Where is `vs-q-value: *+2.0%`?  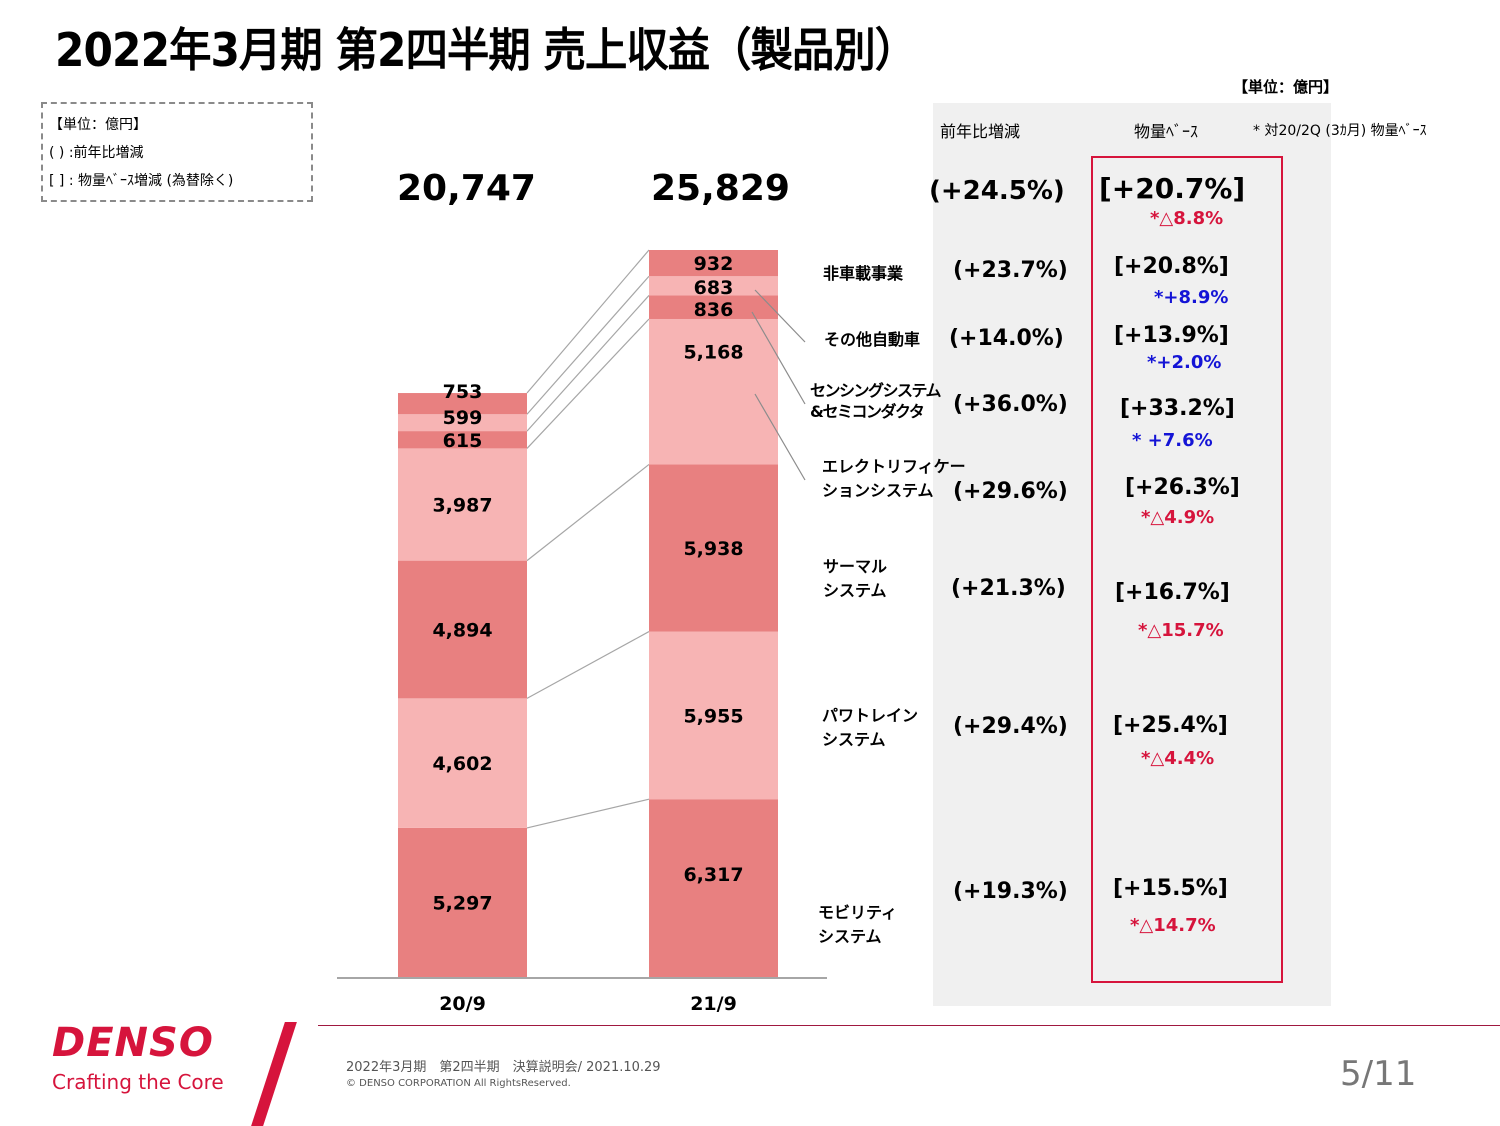 vs-q-value: *+2.0% is located at coordinates (1184, 362).